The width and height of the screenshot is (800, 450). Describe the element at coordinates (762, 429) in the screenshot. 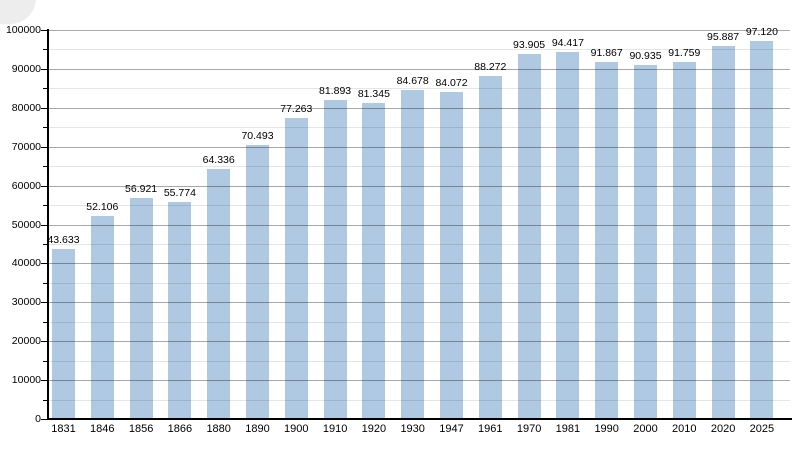

I see `x-axis-label: 2025` at that location.